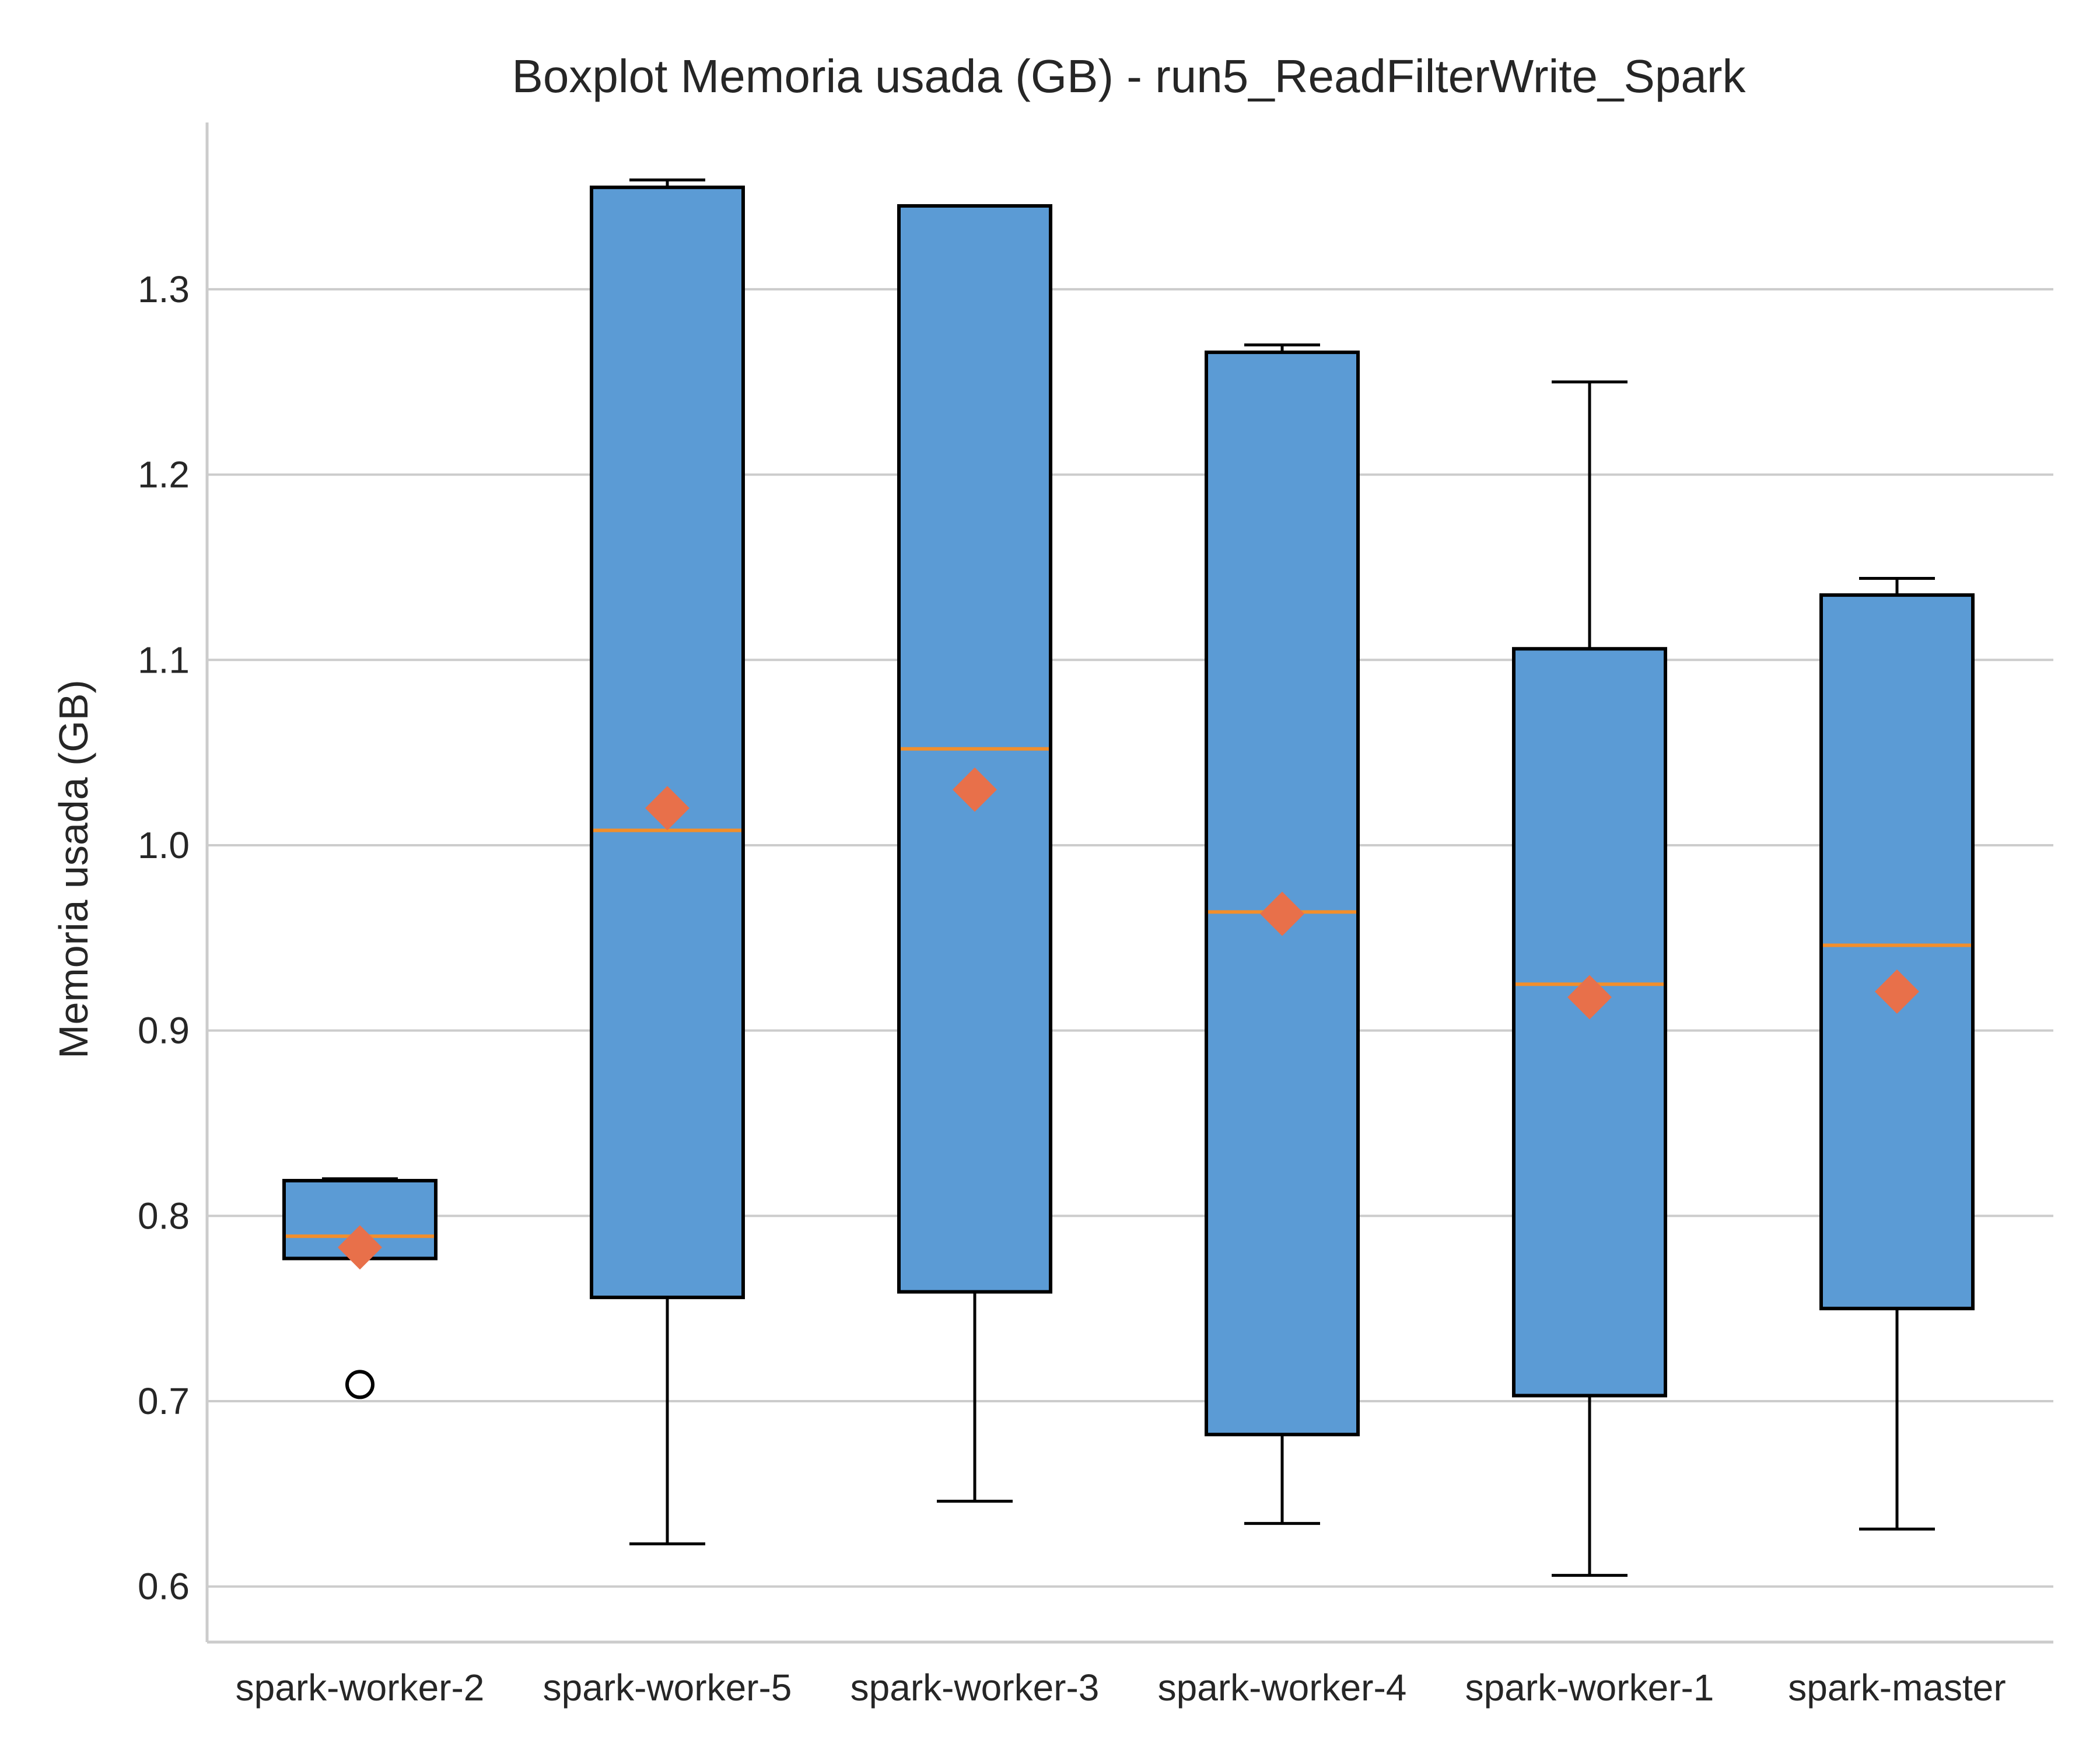 The width and height of the screenshot is (2100, 1750). Describe the element at coordinates (1282, 1688) in the screenshot. I see `x-tick-label: spark-worker-4` at that location.